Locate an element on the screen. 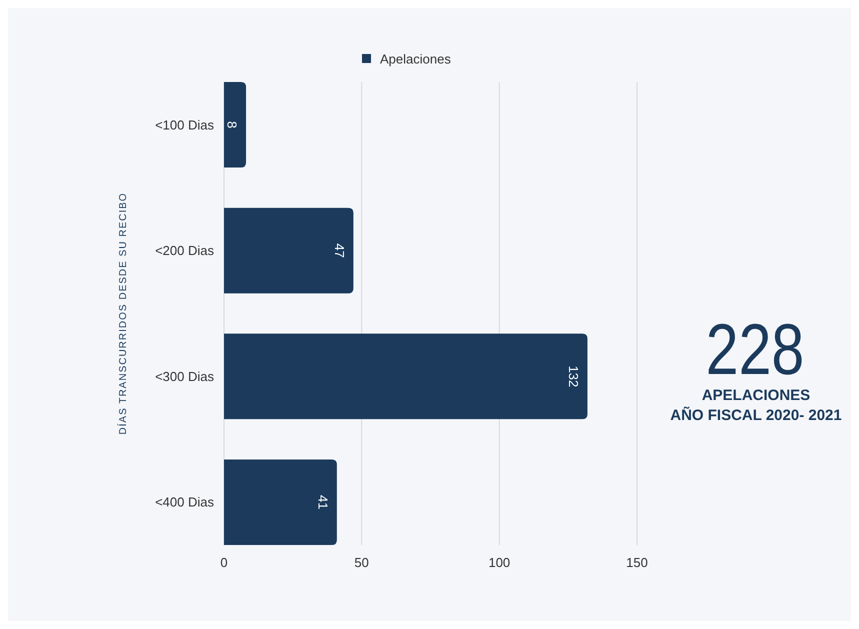 This screenshot has width=859, height=629. y-tick-label: <100 Dias is located at coordinates (184, 124).